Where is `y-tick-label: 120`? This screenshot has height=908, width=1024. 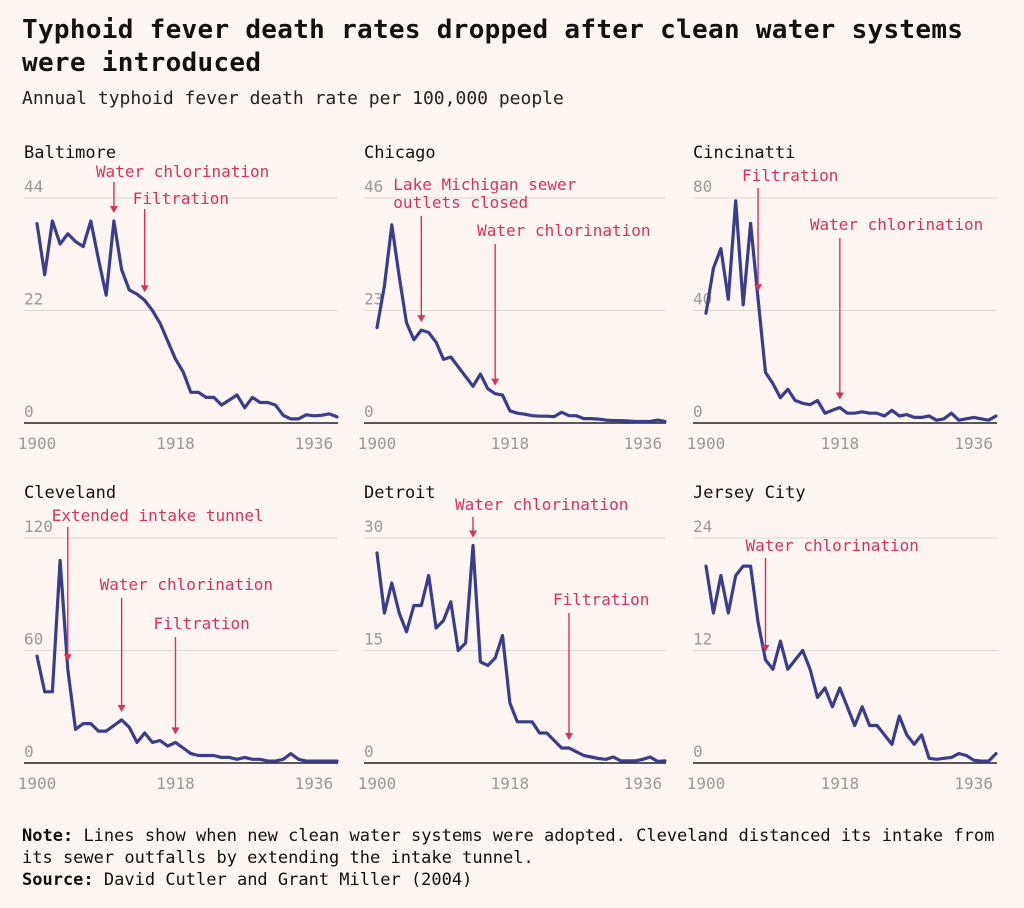 y-tick-label: 120 is located at coordinates (38, 526).